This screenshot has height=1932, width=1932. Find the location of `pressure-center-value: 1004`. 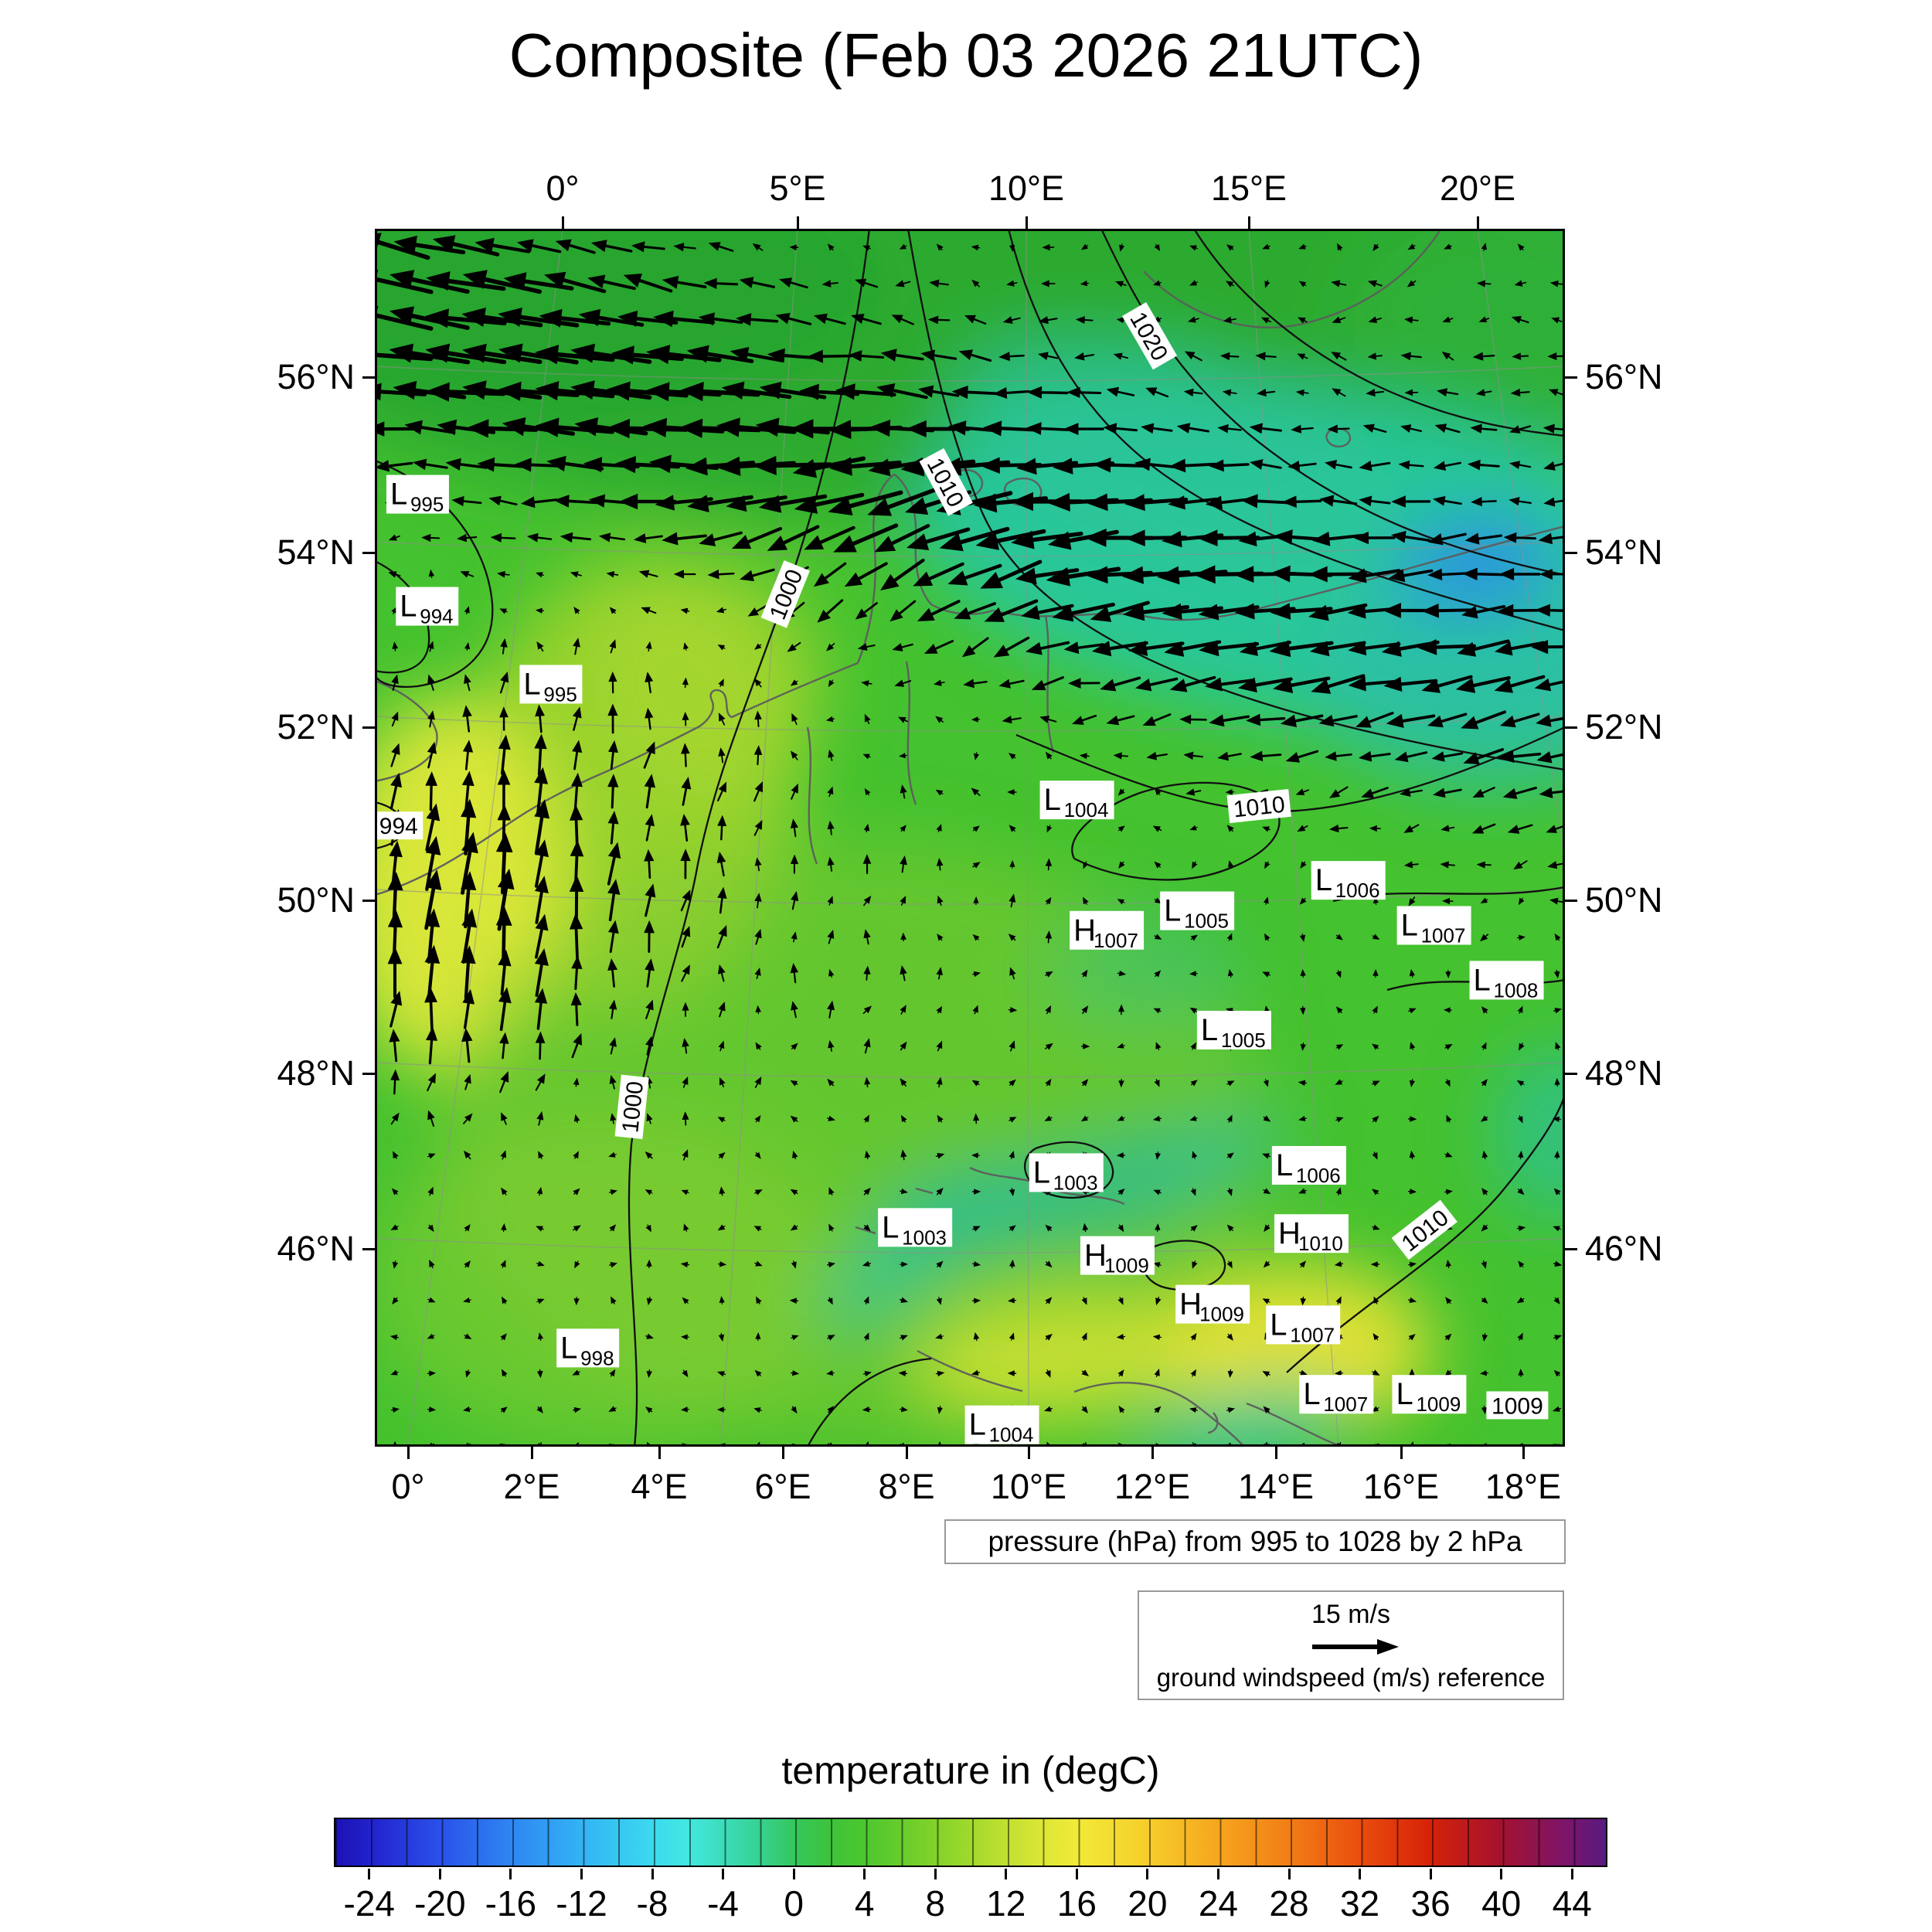

pressure-center-value: 1004 is located at coordinates (1012, 1435).